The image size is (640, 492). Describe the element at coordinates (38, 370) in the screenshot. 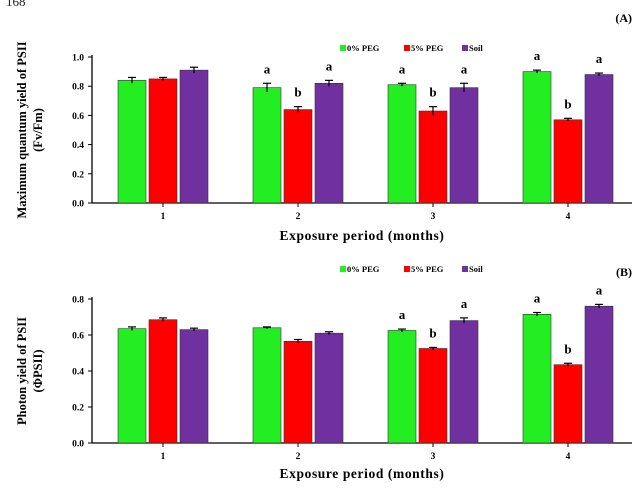

I see `y-axis-label-line: (ΦPSII)` at that location.